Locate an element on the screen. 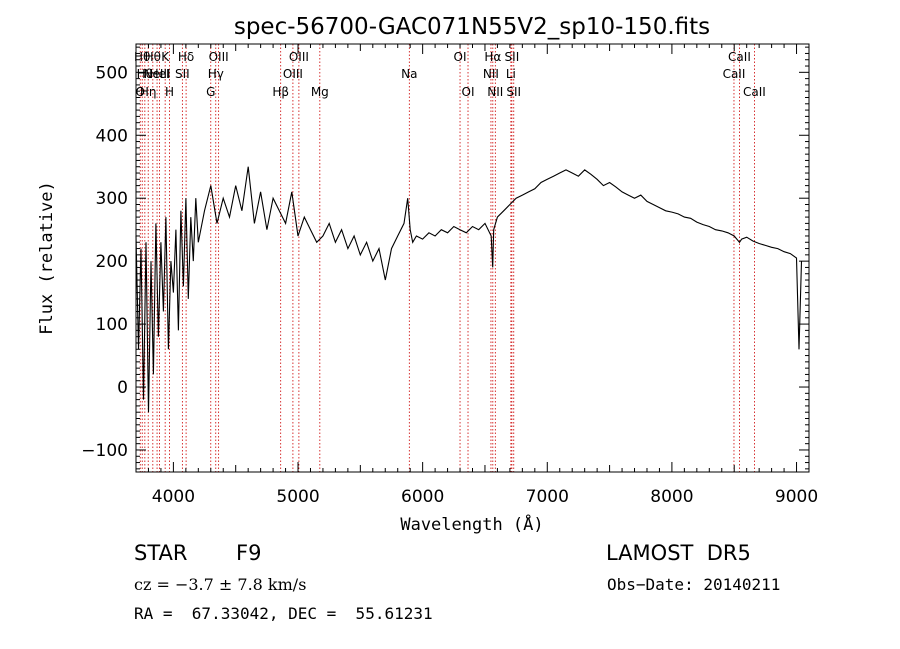 The height and width of the screenshot is (649, 900). line-label: HeI is located at coordinates (160, 74).